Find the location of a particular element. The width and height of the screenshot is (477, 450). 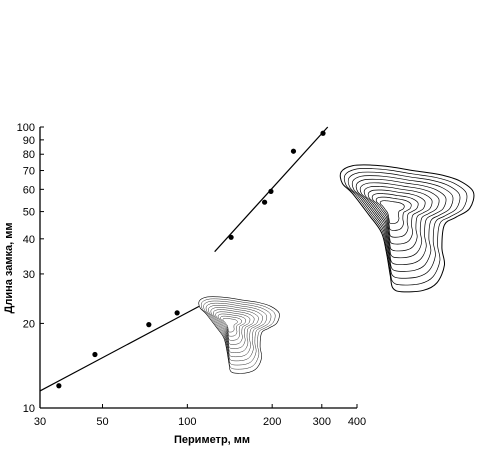

x-tick-label: 50 is located at coordinates (102, 422).